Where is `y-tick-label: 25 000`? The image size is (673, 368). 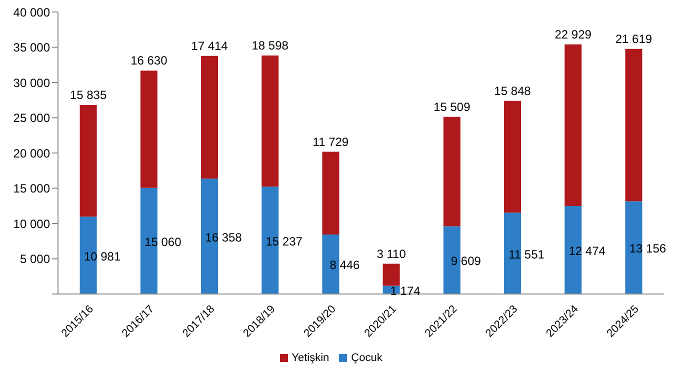
y-tick-label: 25 000 is located at coordinates (31, 118).